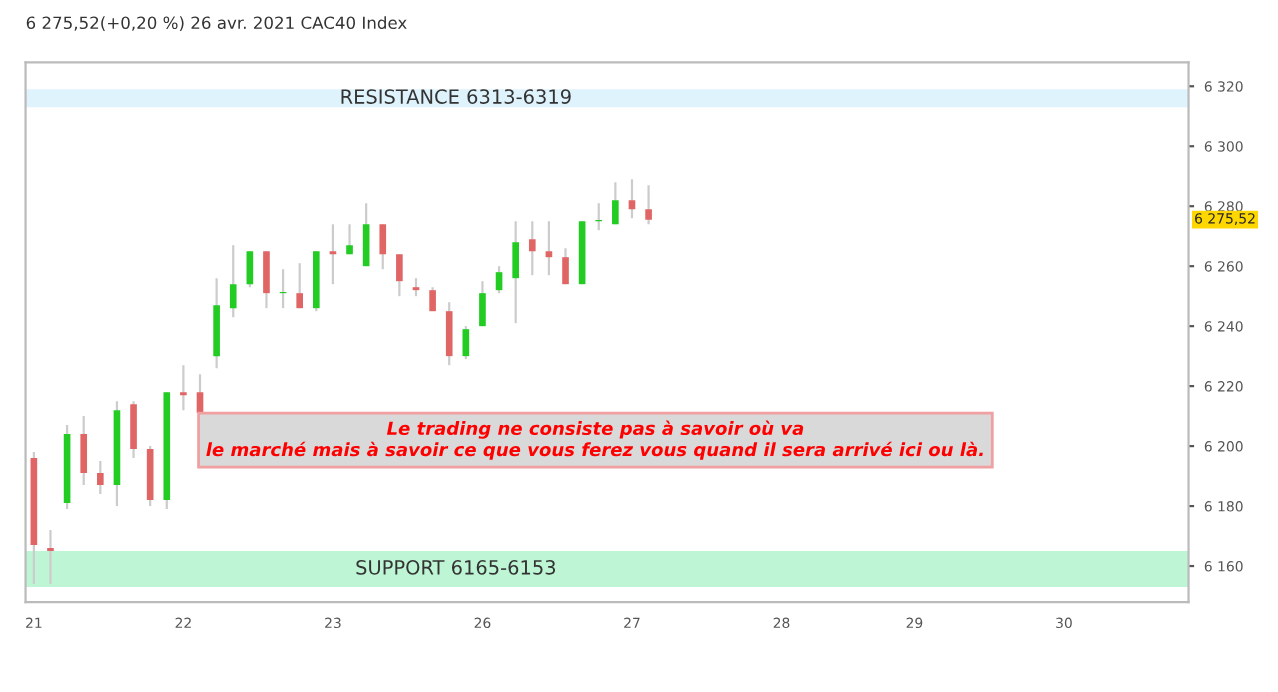 This screenshot has height=692, width=1278. What do you see at coordinates (216, 24) in the screenshot?
I see `chart-title: 6 275,52(+0,20 %) 26 avr. 2021 CAC40 Index` at bounding box center [216, 24].